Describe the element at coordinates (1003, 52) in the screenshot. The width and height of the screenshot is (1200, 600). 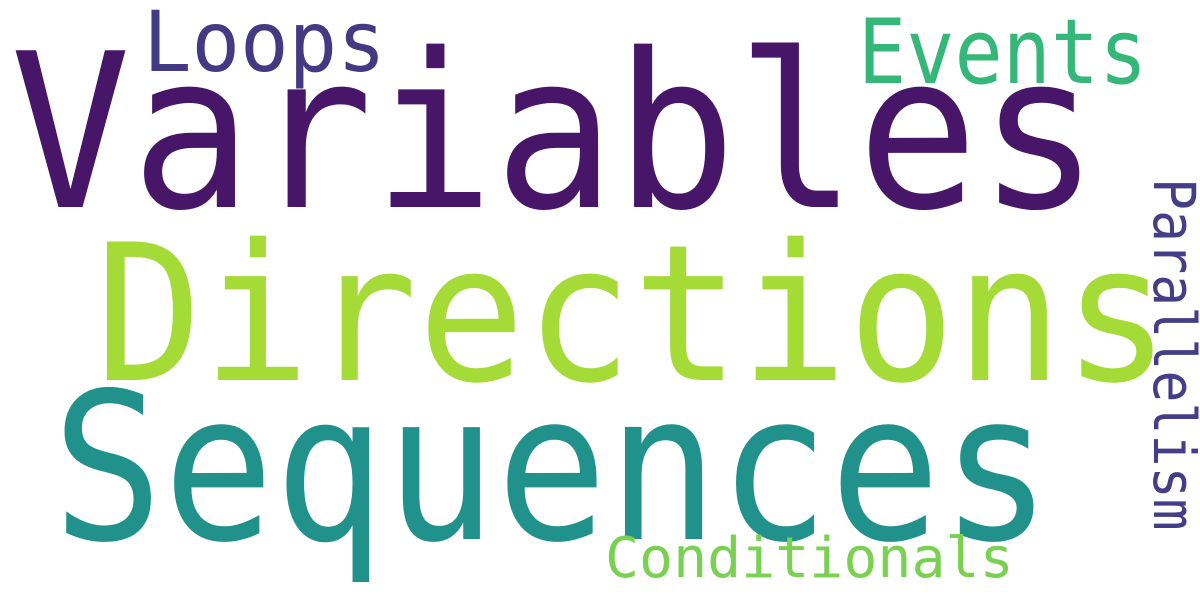
I see `word-events: Events` at that location.